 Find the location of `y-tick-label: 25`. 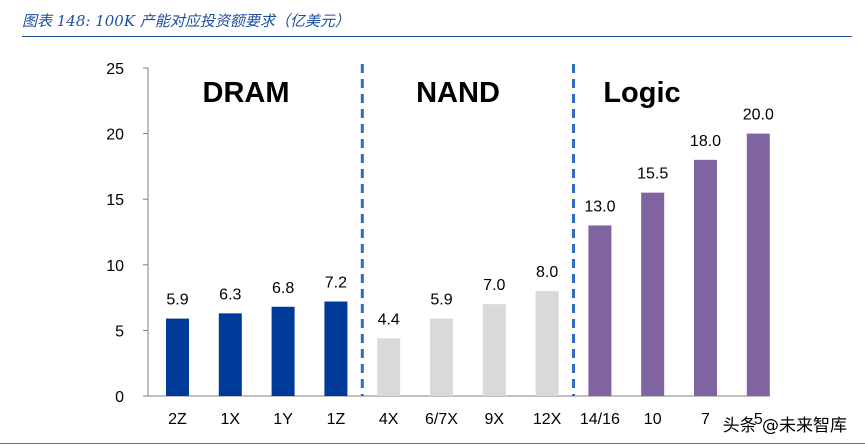

y-tick-label: 25 is located at coordinates (115, 69).